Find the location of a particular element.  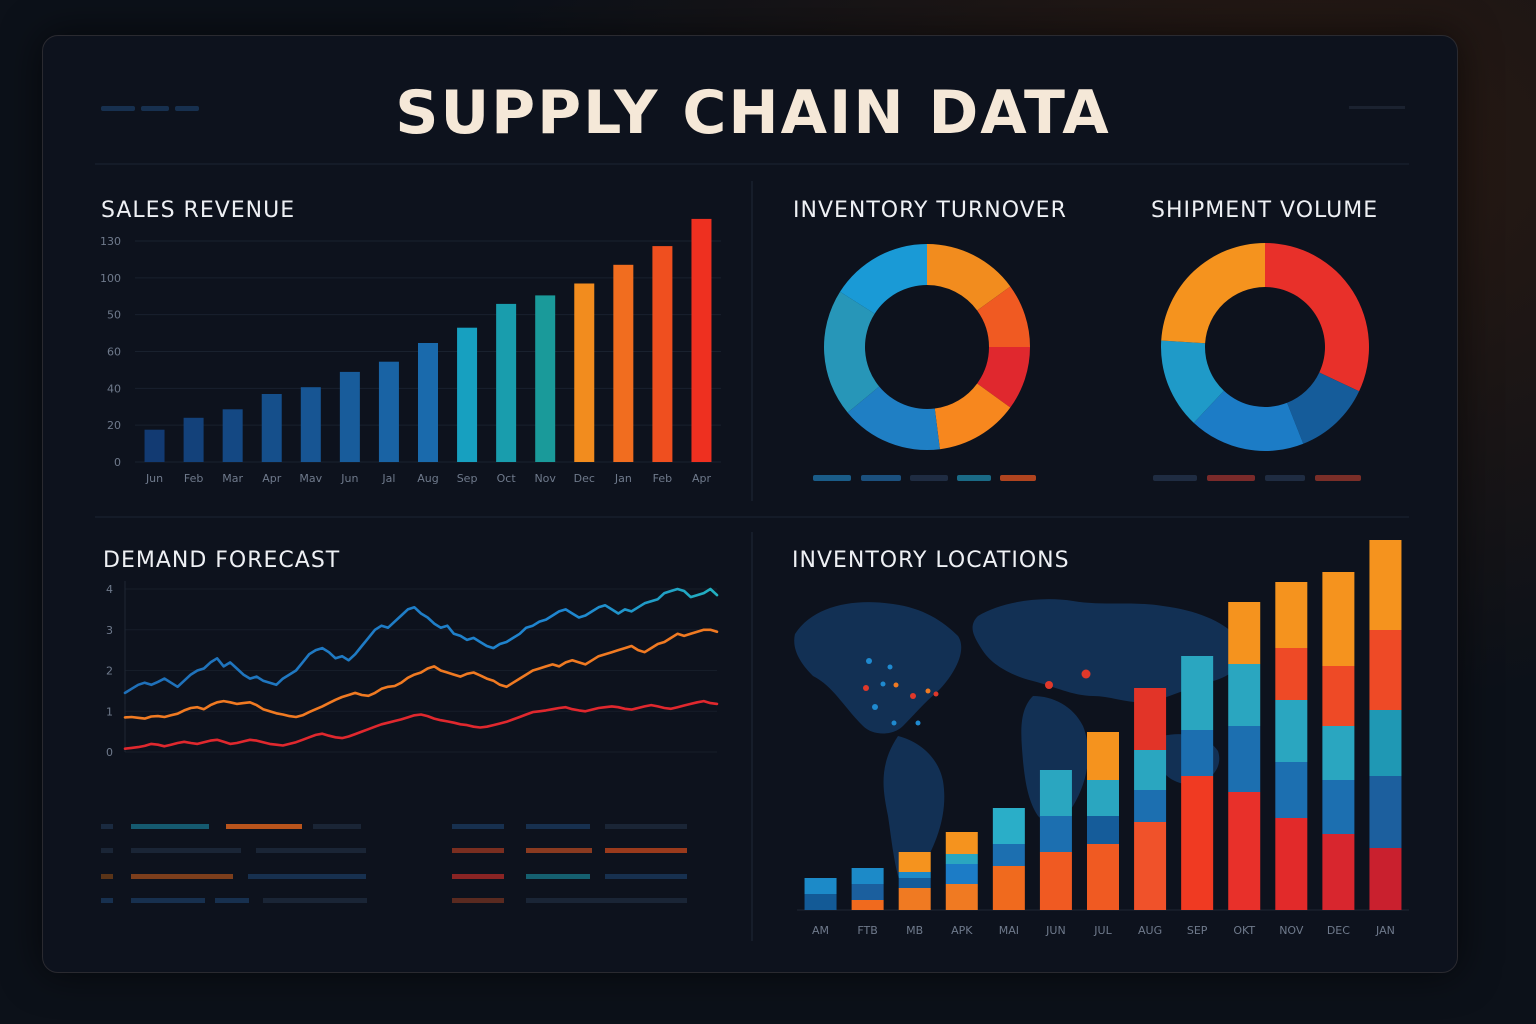

turnover-legend is located at coordinates (924, 478).